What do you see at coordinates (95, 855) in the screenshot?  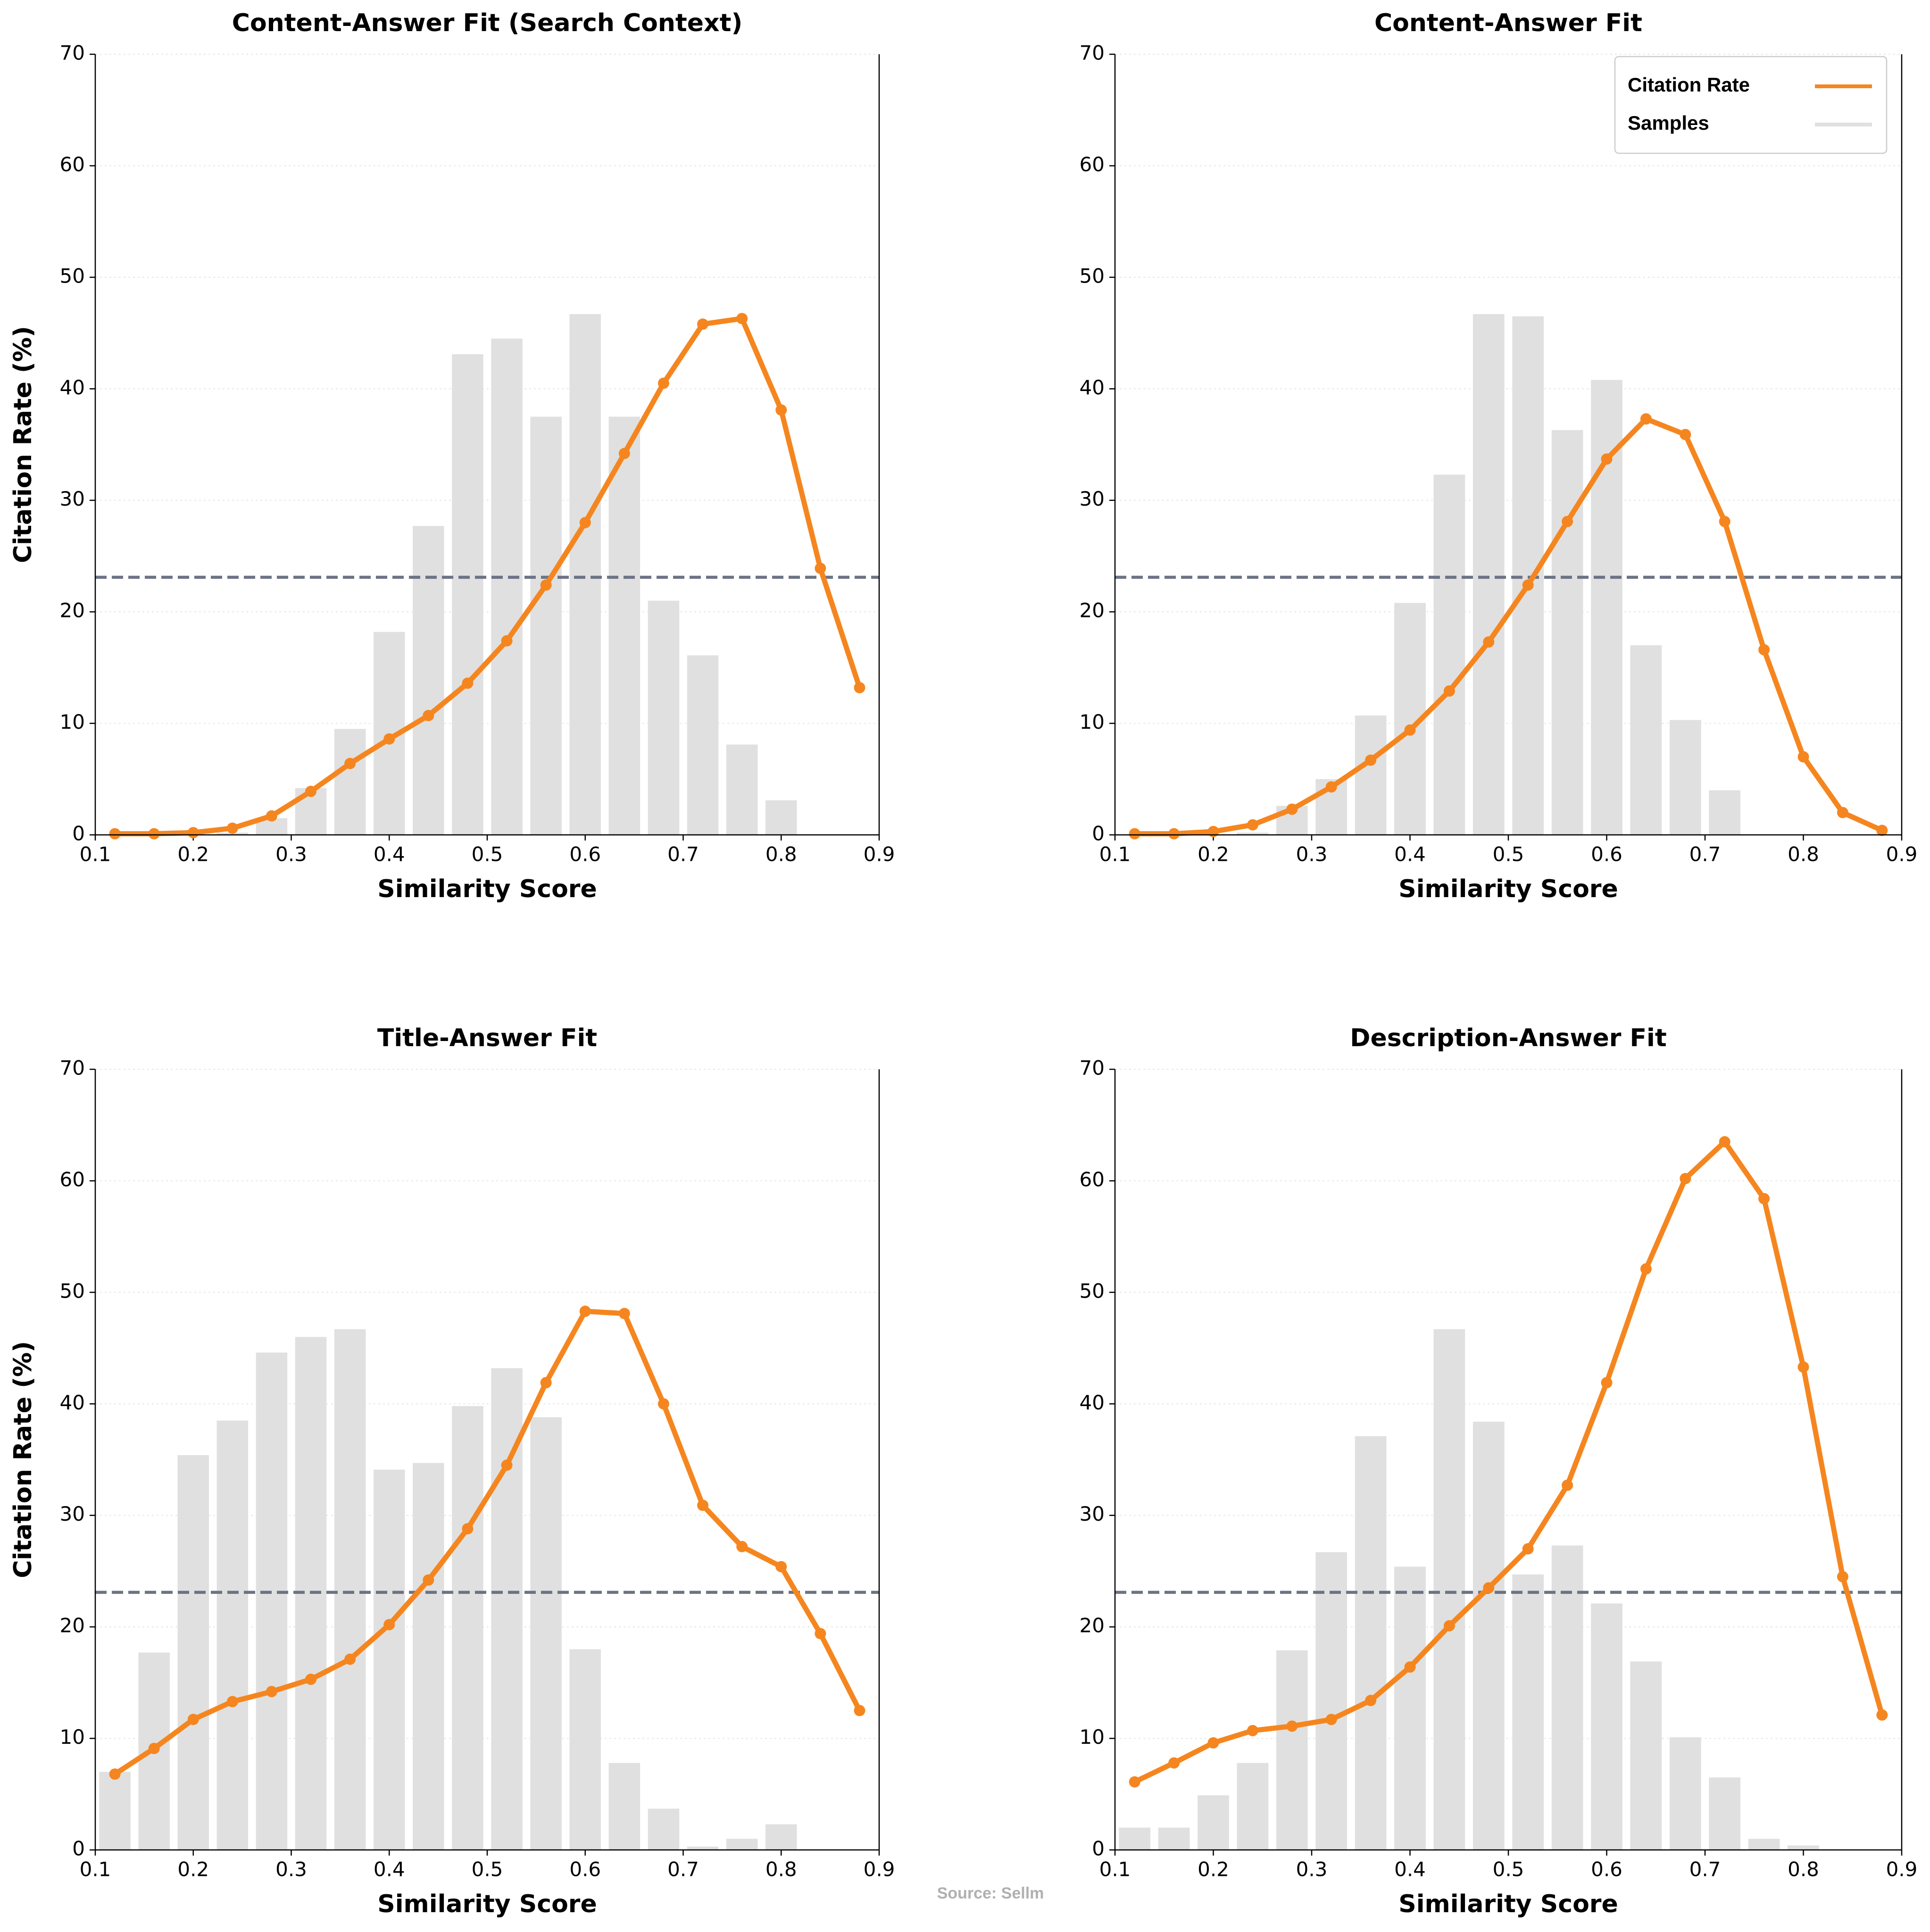 I see `x-tick-label: 0.1` at bounding box center [95, 855].